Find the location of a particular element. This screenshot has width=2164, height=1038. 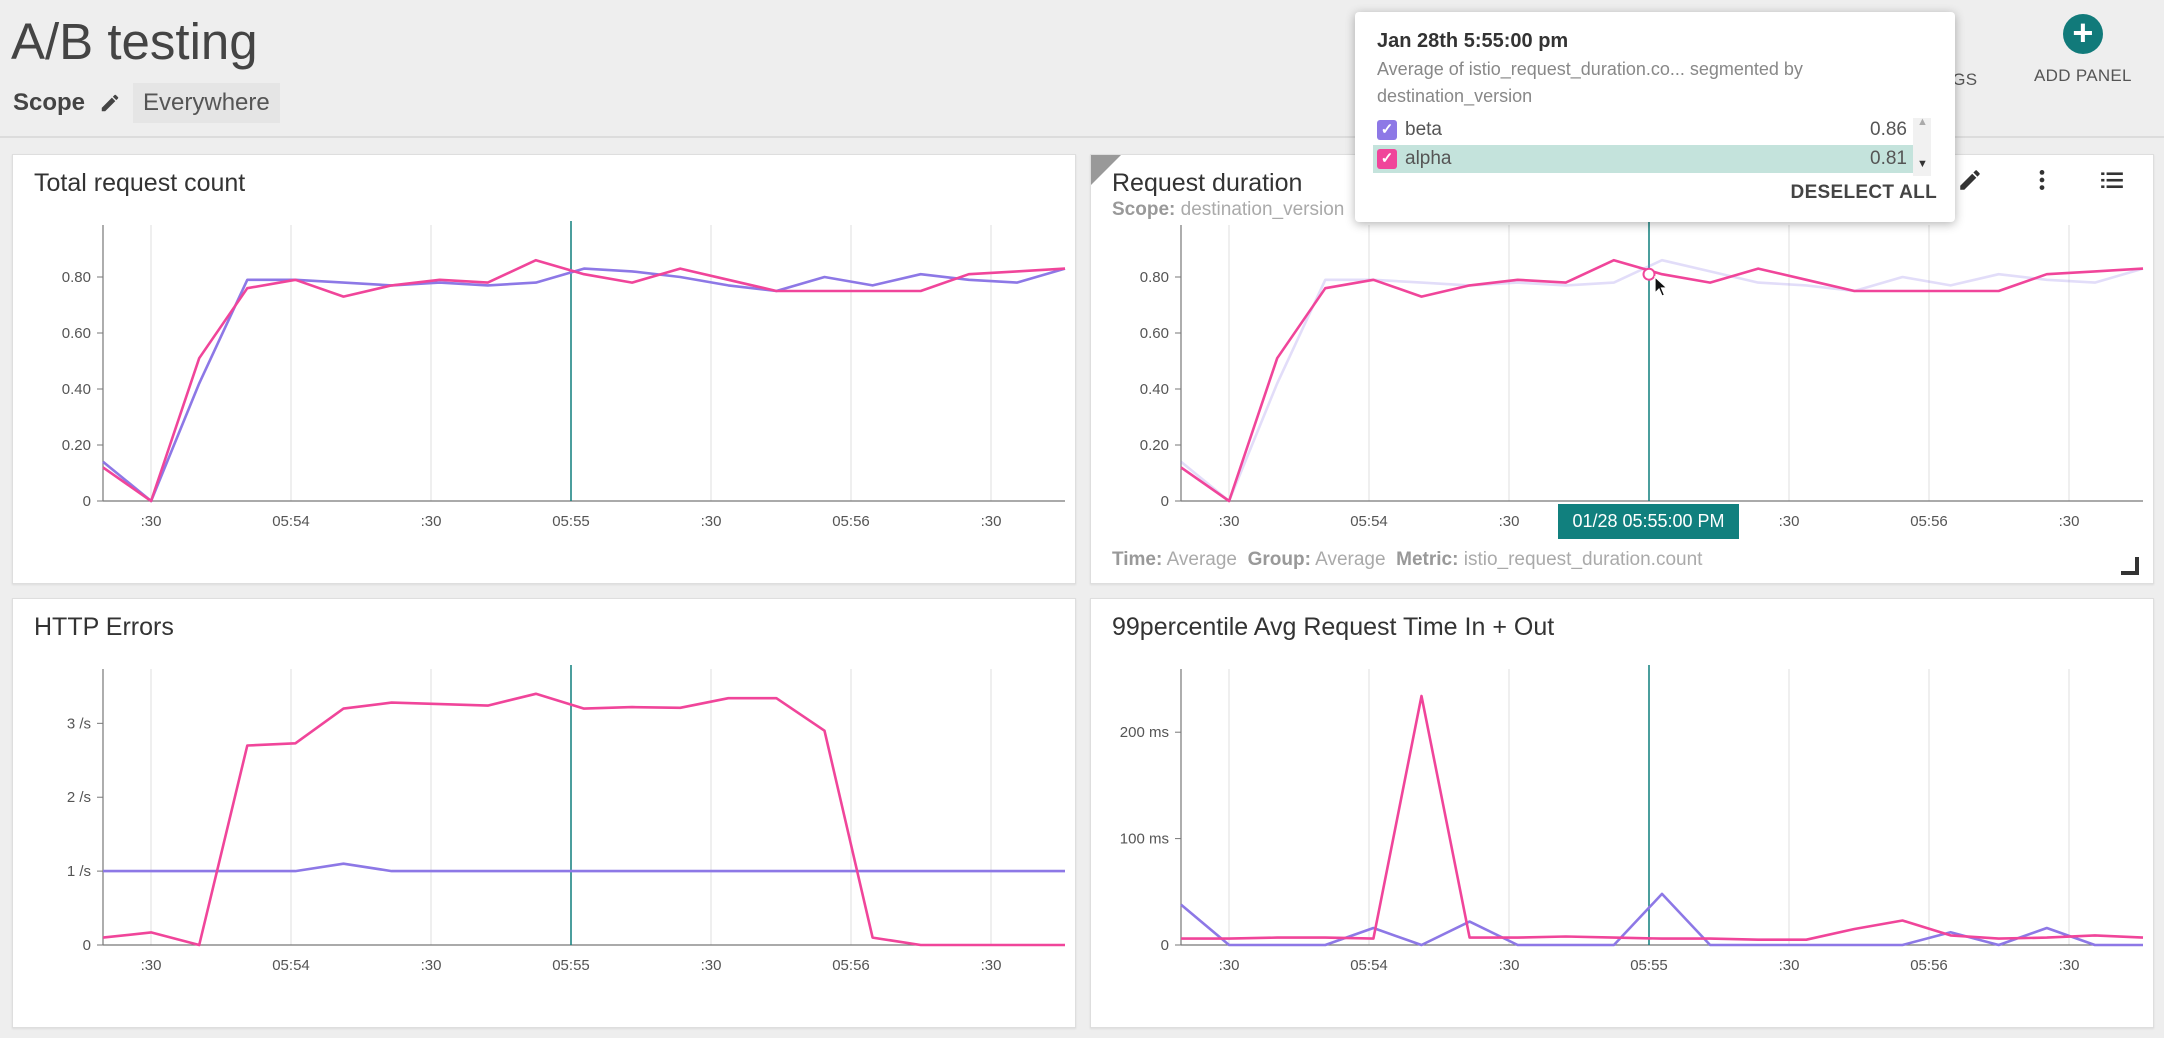

tooltip-row-beta: ✓ beta 0.86 is located at coordinates (1643, 130).